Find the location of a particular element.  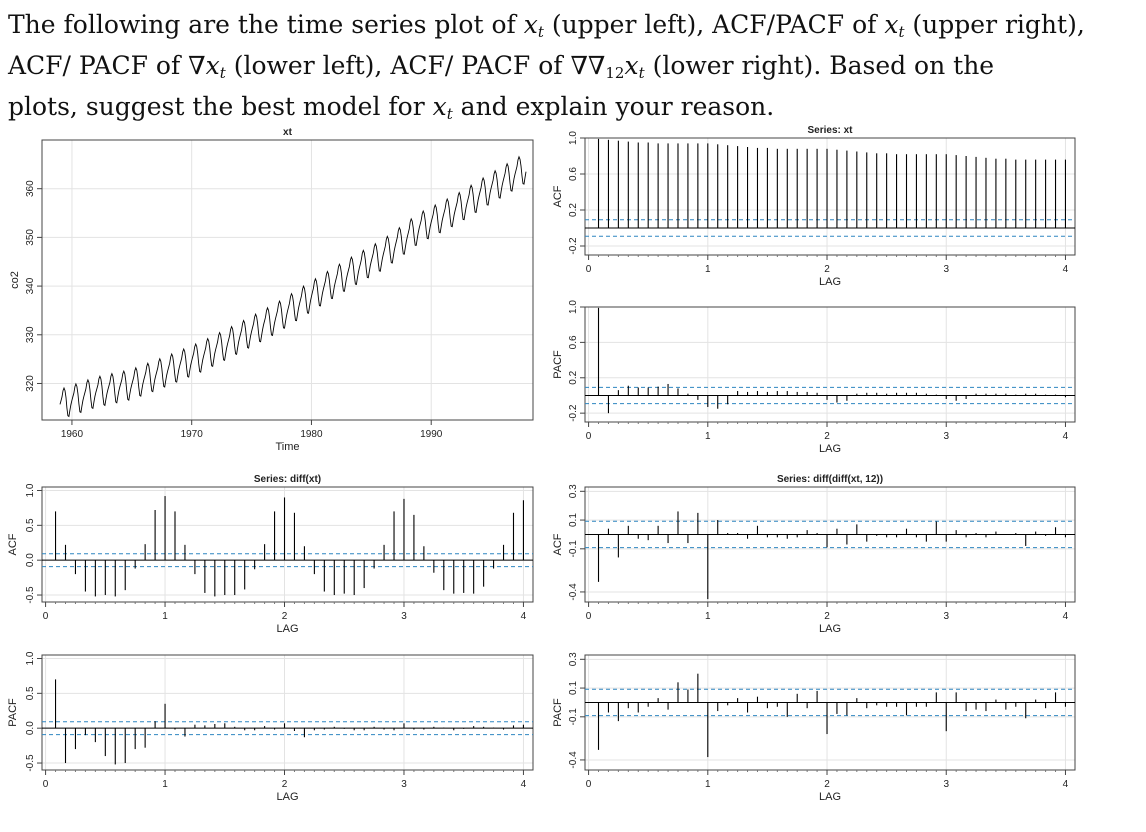

y-tick-label: 0.1 is located at coordinates (573, 520).